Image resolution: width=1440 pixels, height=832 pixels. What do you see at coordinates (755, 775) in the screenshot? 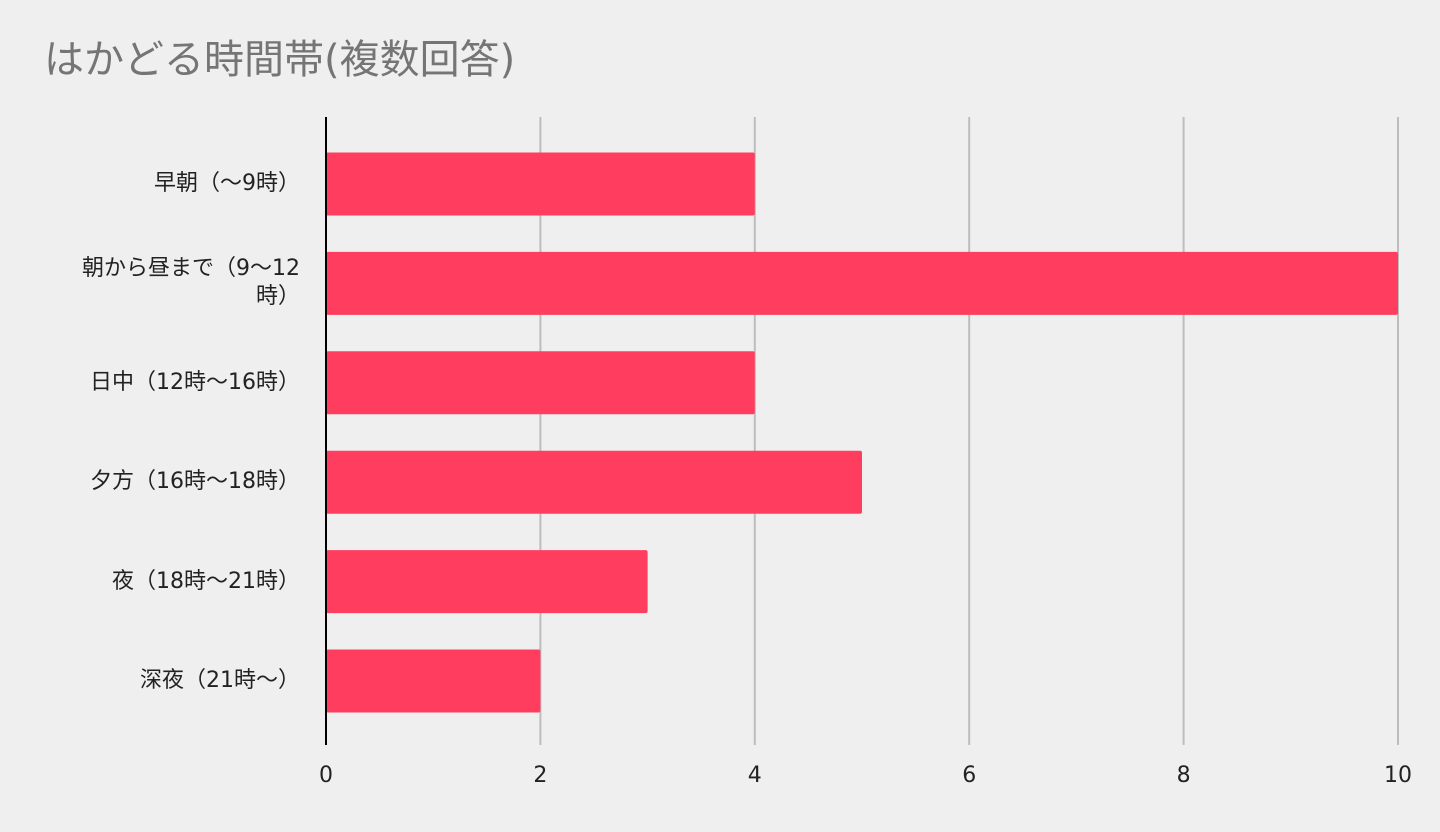
I see `x-tick-label: 4` at bounding box center [755, 775].